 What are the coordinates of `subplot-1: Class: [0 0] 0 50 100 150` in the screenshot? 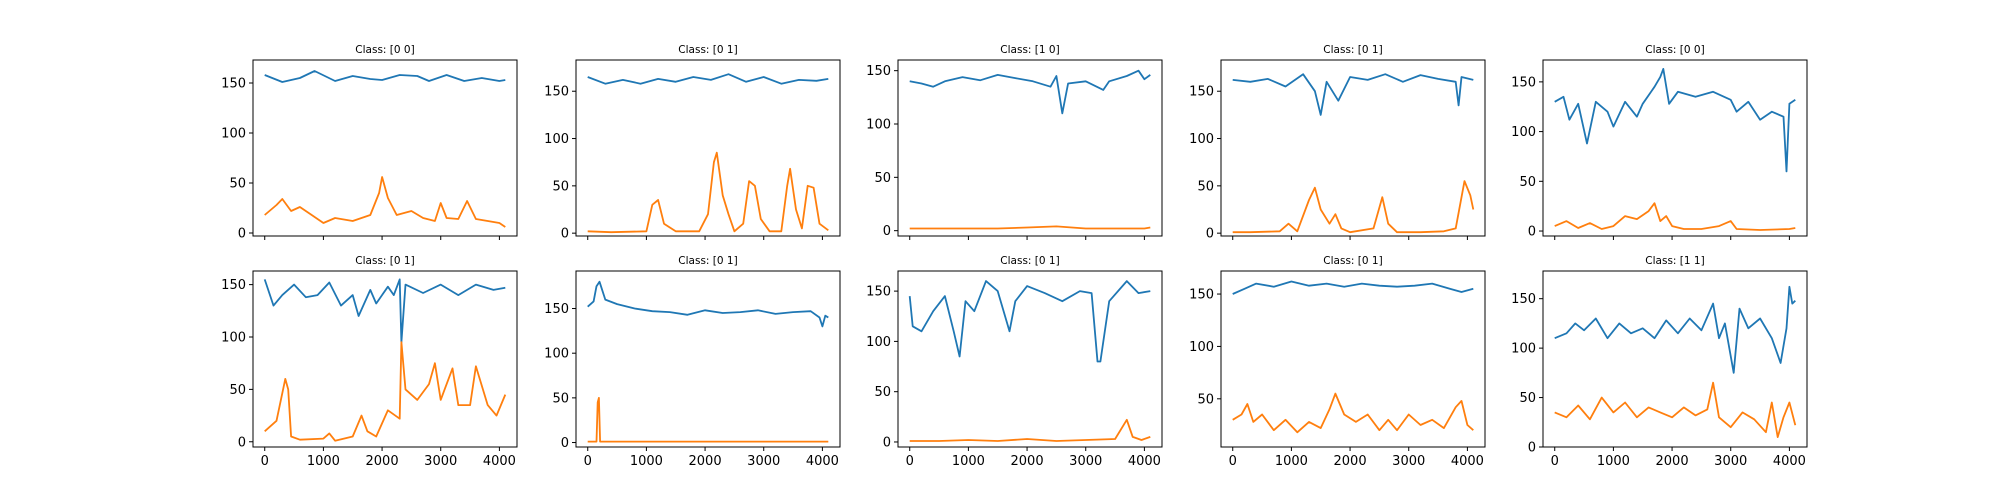 It's located at (369, 143).